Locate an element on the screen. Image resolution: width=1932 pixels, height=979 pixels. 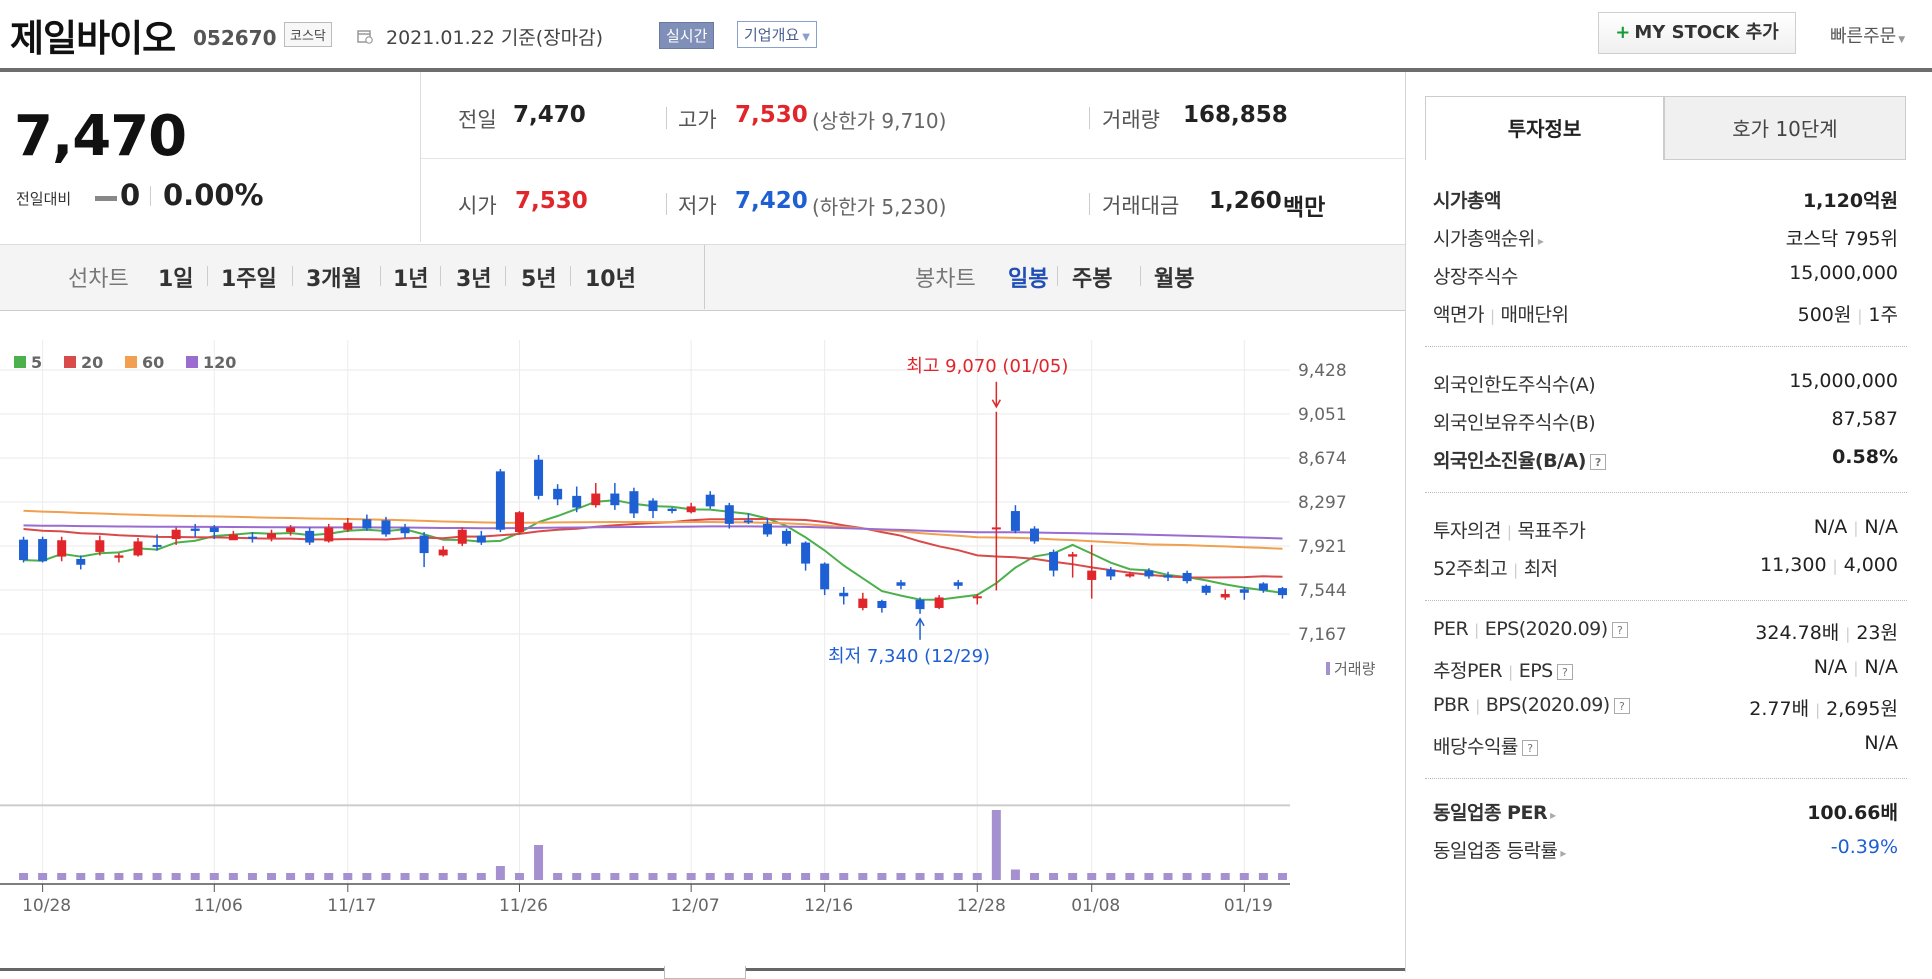
info-label: 동일업종 등락률 ▸ is located at coordinates (1499, 849).